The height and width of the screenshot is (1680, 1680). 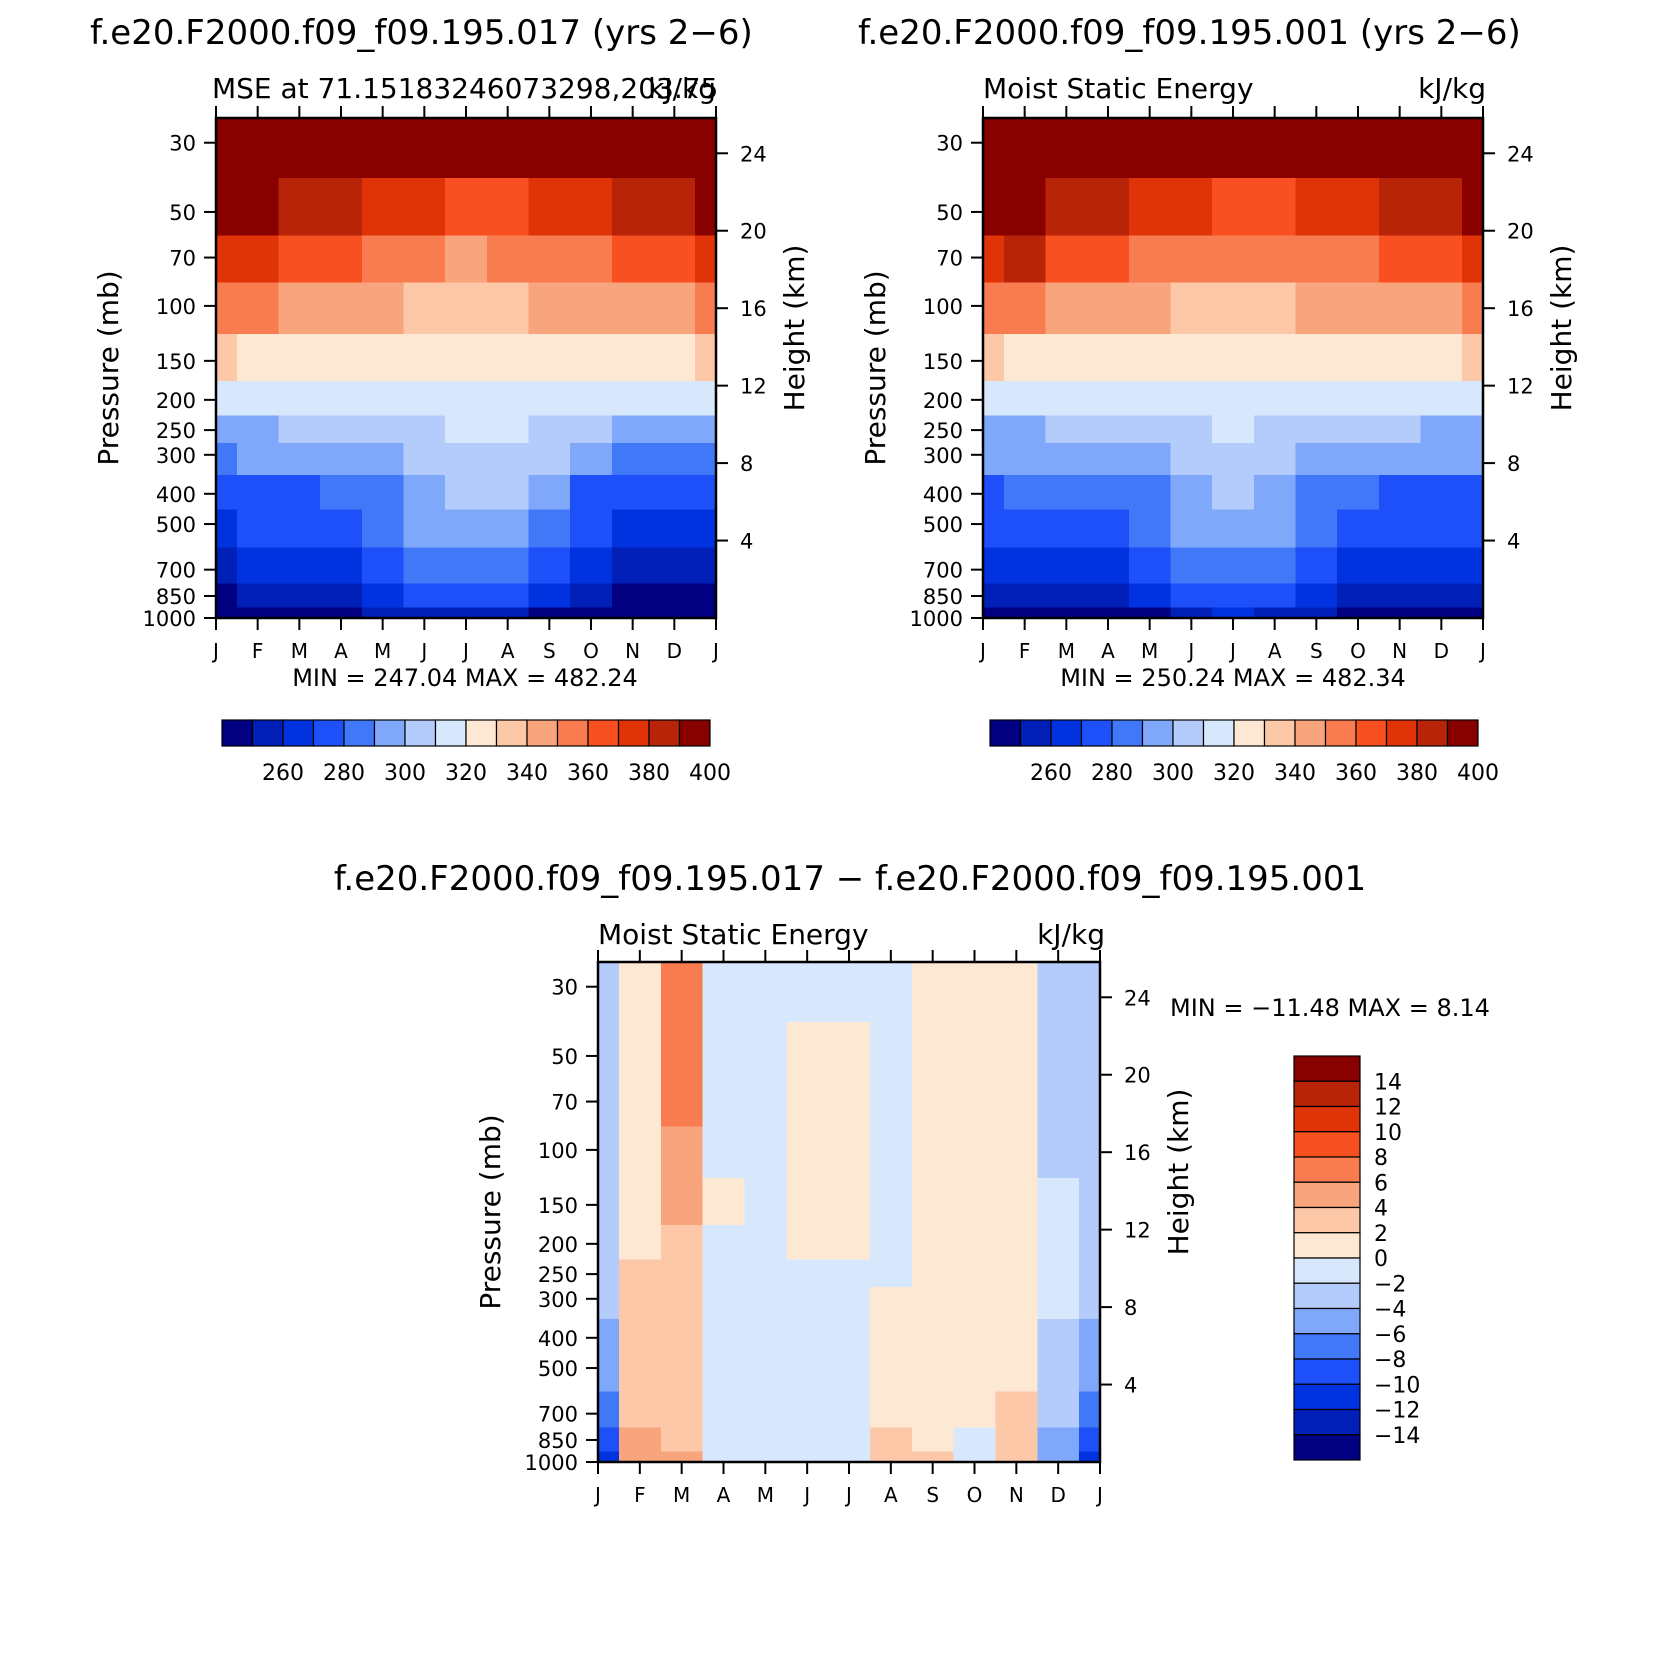 I want to click on panel-b-colorbar-label: 340, so click(x=1295, y=773).